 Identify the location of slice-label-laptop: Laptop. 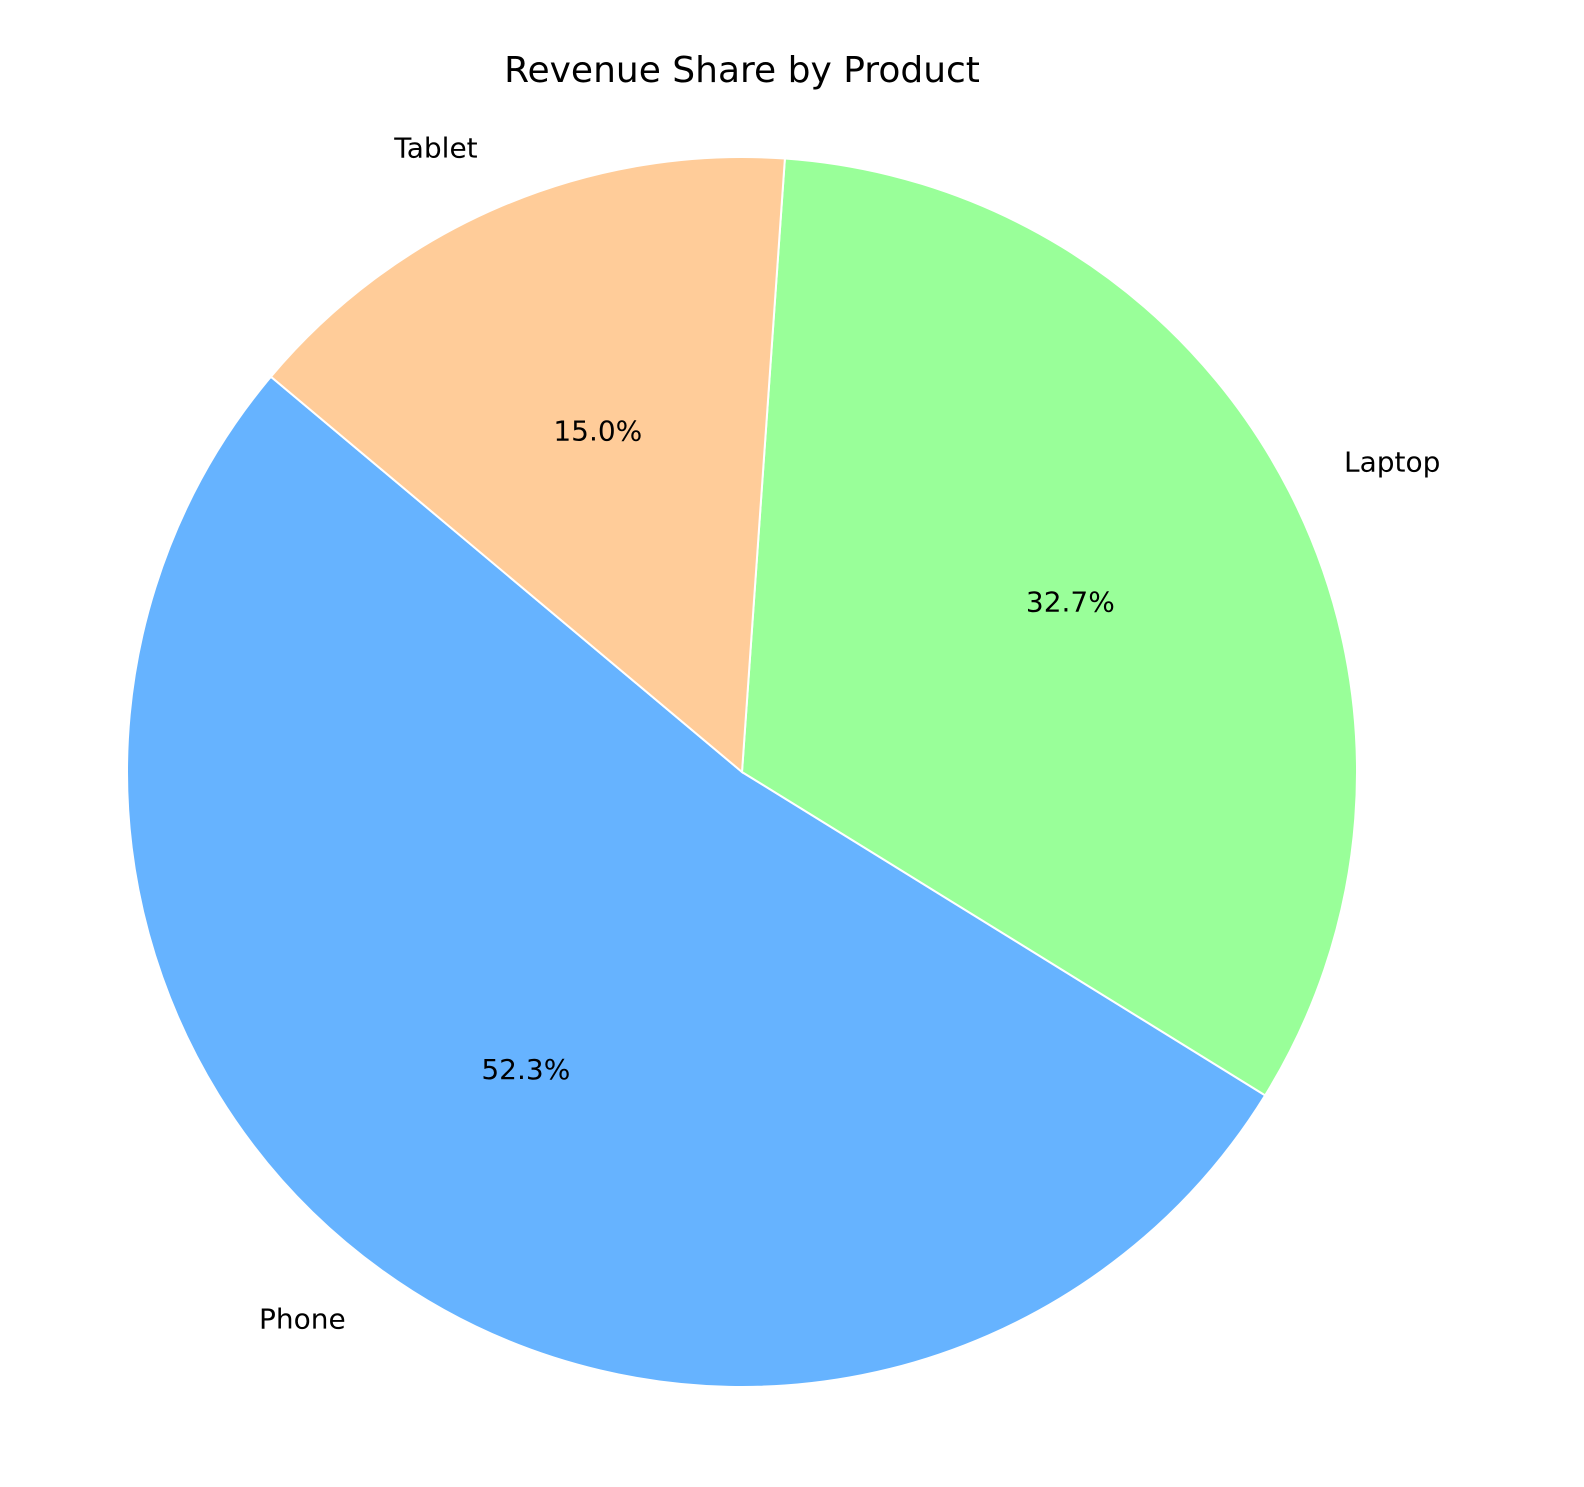
(1392, 461).